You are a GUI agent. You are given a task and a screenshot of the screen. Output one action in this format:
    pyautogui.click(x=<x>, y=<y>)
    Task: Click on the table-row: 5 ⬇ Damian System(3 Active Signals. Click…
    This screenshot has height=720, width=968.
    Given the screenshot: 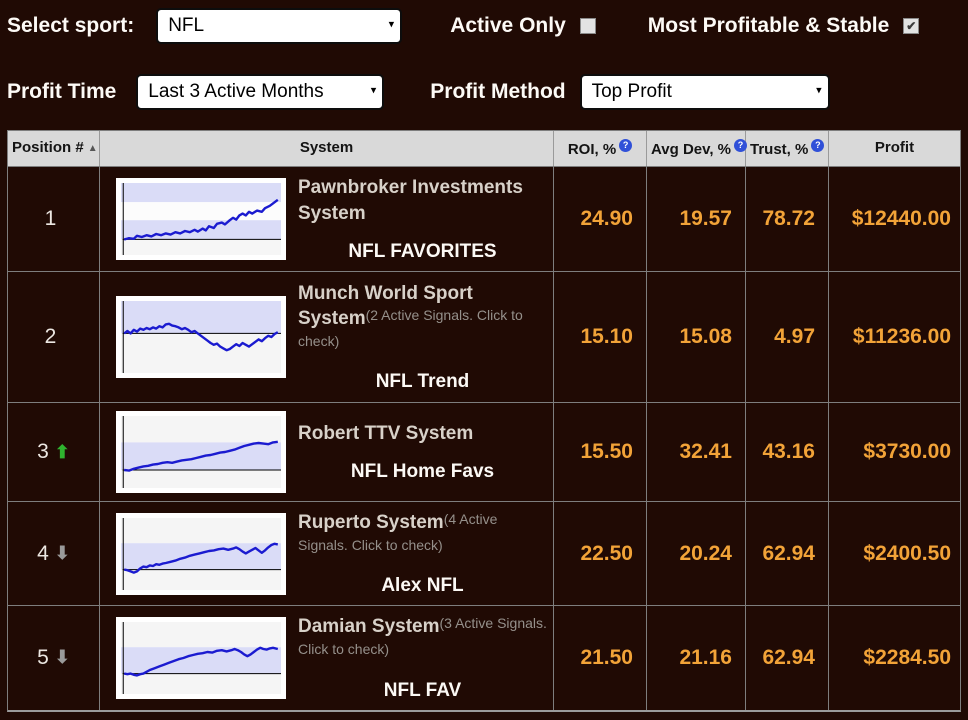 What is the action you would take?
    pyautogui.click(x=484, y=657)
    